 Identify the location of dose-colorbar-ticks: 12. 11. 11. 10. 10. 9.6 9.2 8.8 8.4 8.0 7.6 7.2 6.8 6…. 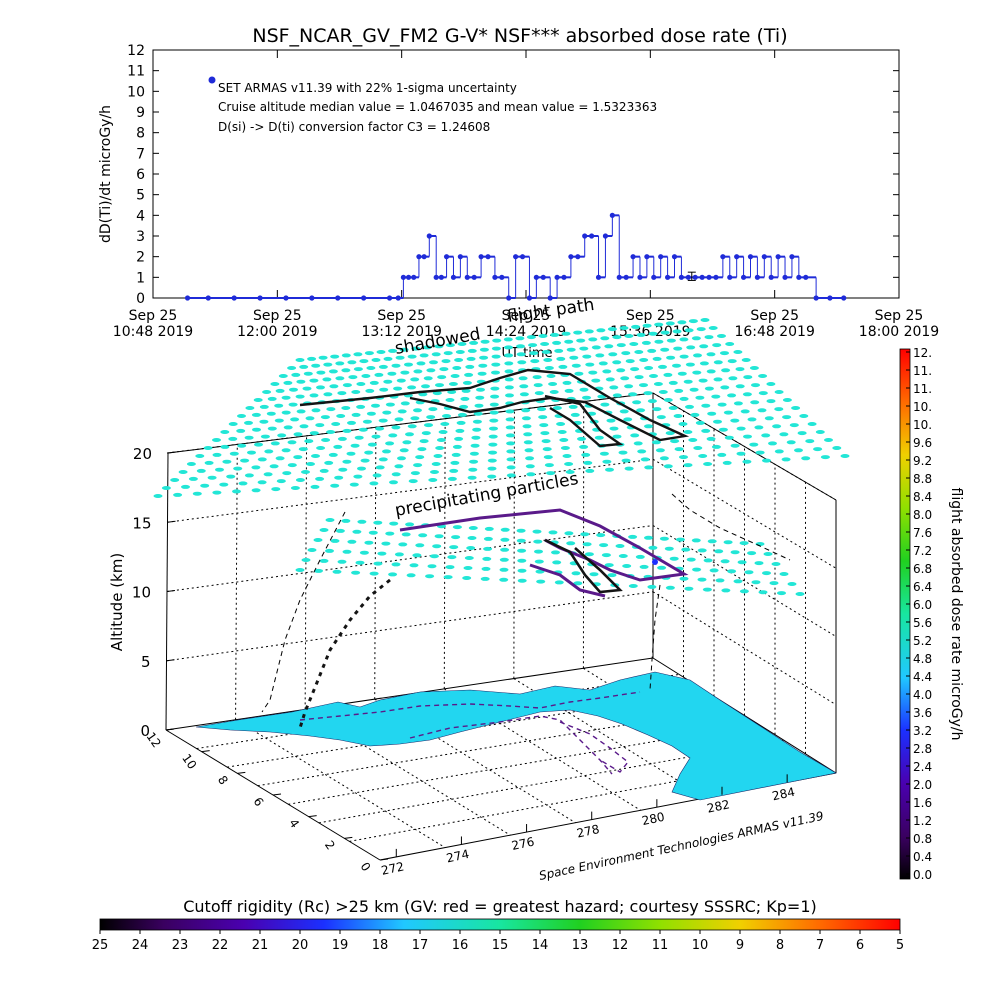
(919, 614).